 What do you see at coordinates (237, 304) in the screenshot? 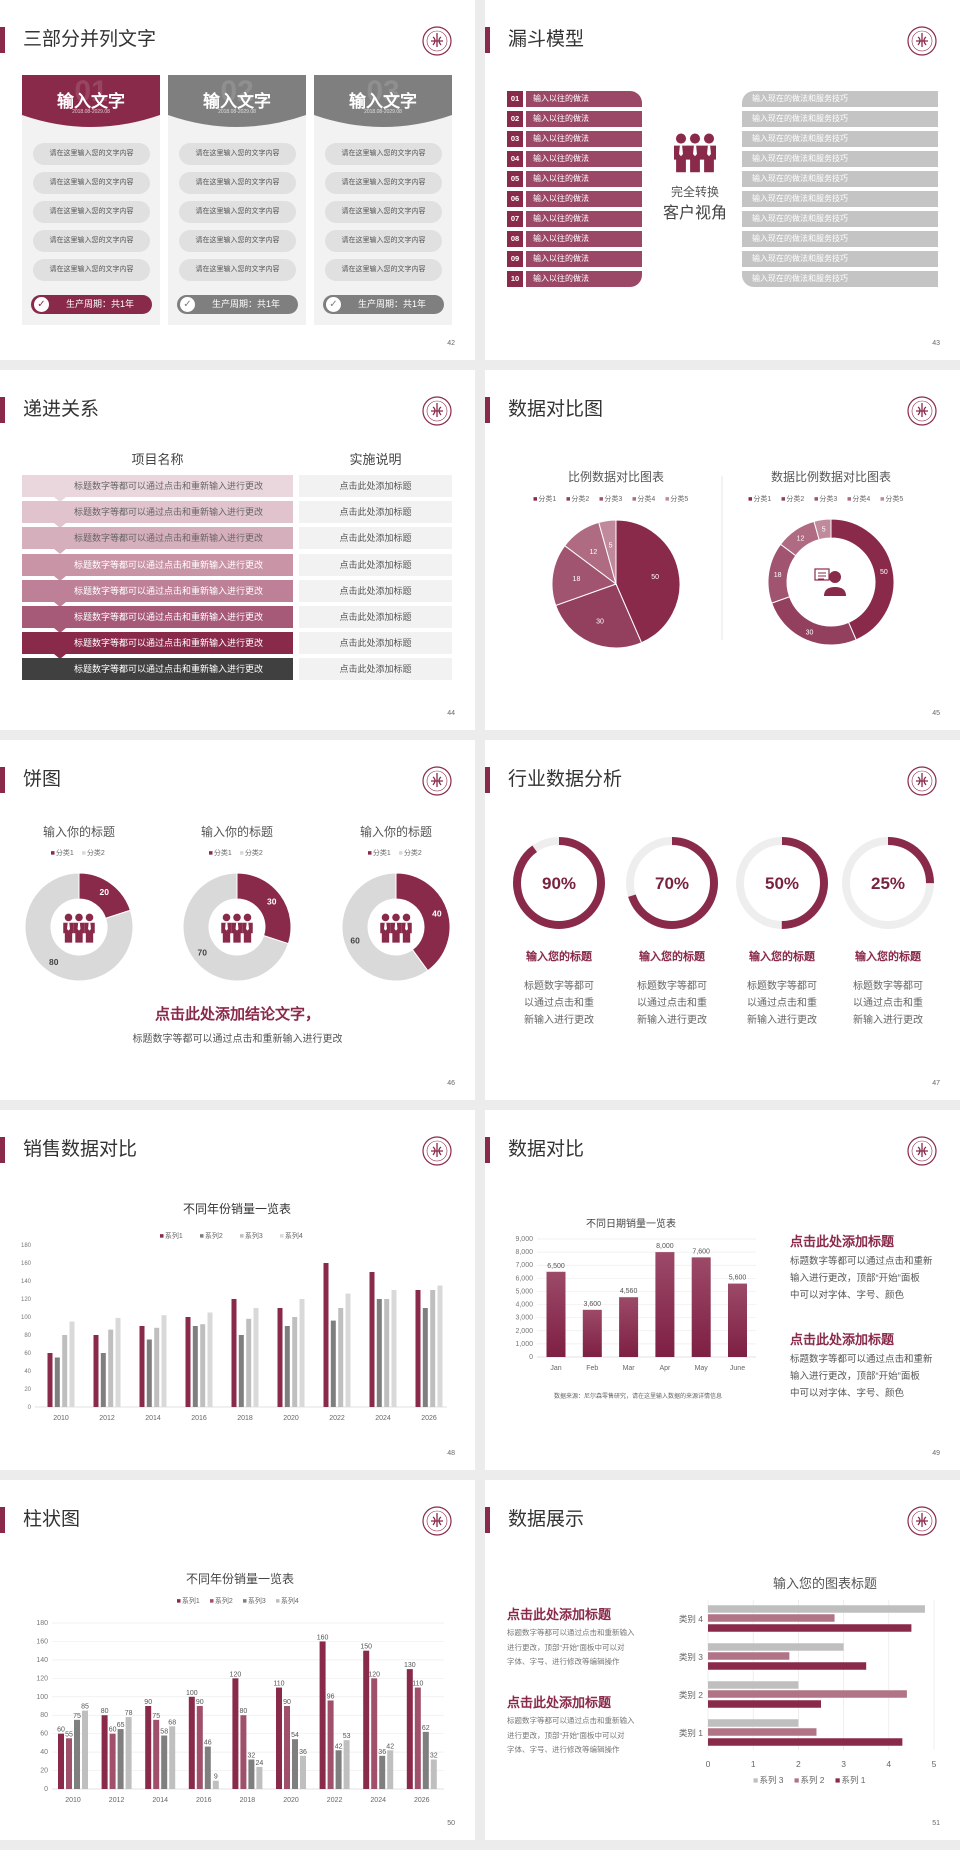
I see `card-footer-pill: ✓ 生产周期：共1年` at bounding box center [237, 304].